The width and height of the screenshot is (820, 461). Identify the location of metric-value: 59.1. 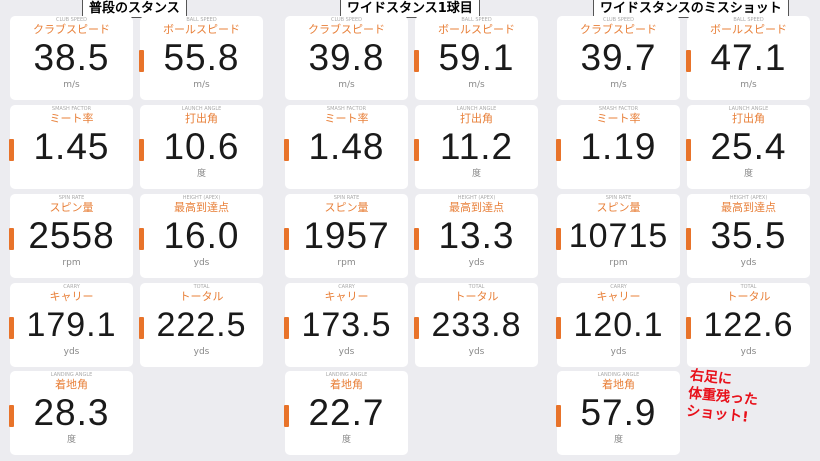
(476, 57).